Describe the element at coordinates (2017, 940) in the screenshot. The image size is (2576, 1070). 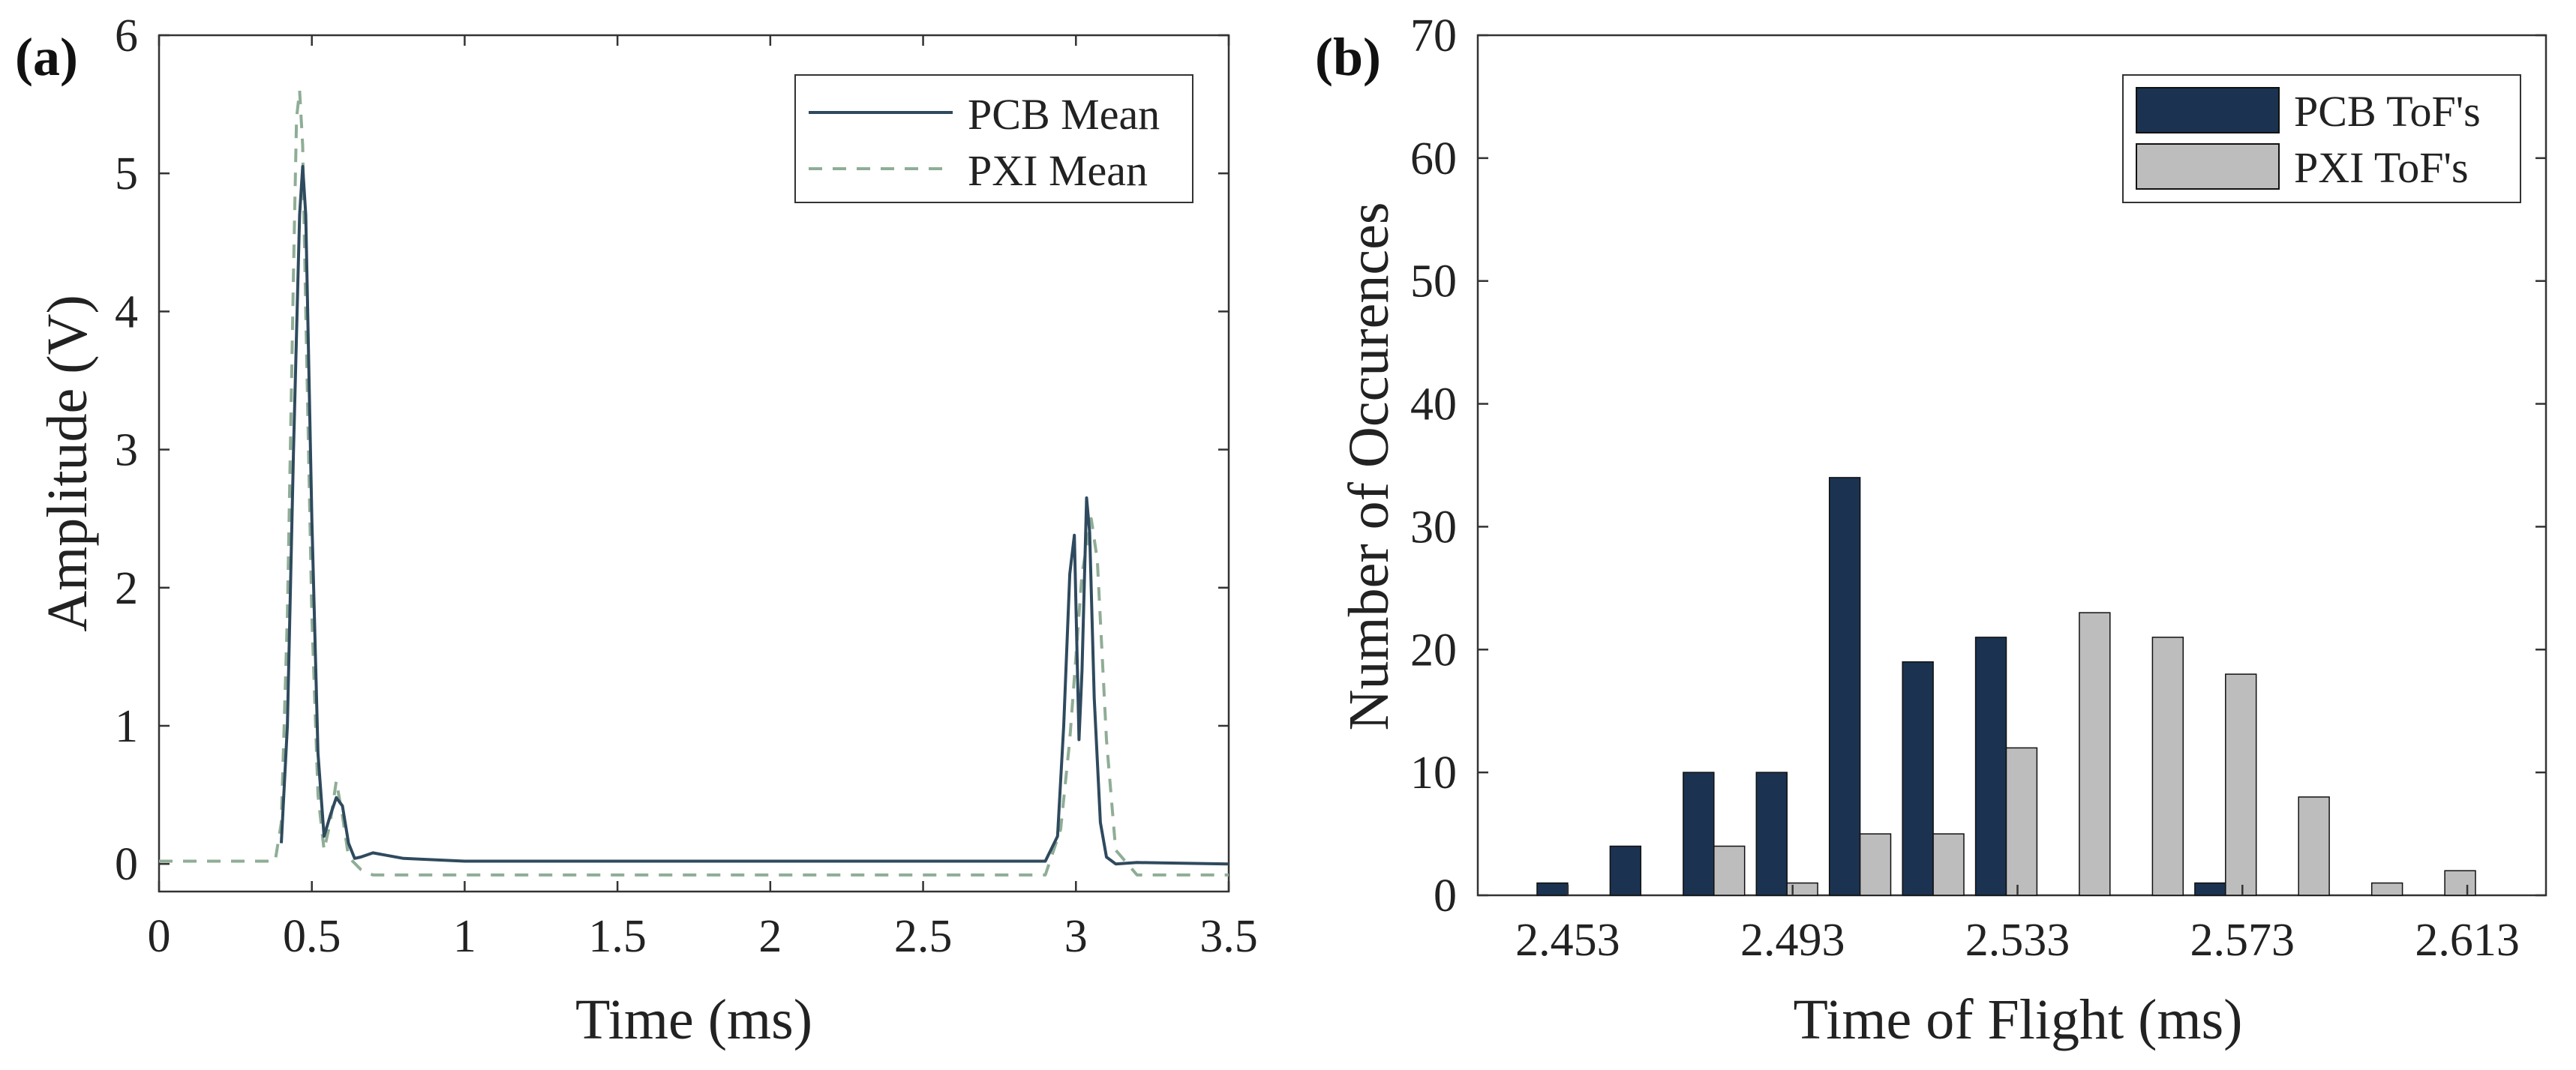
I see `panel-b-x-tick-label: 2.533` at that location.